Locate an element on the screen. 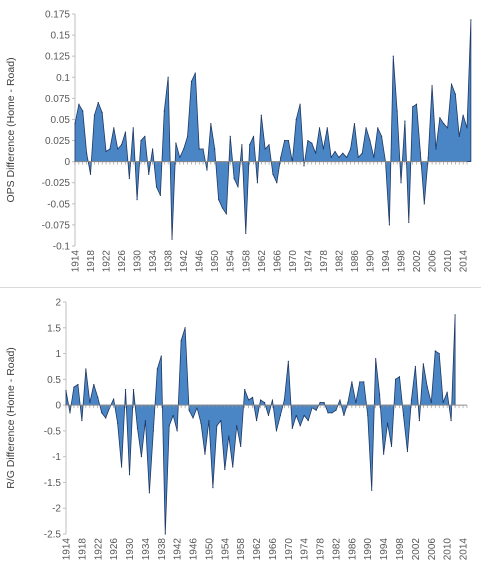  data-point-1986 is located at coordinates (354, 124).